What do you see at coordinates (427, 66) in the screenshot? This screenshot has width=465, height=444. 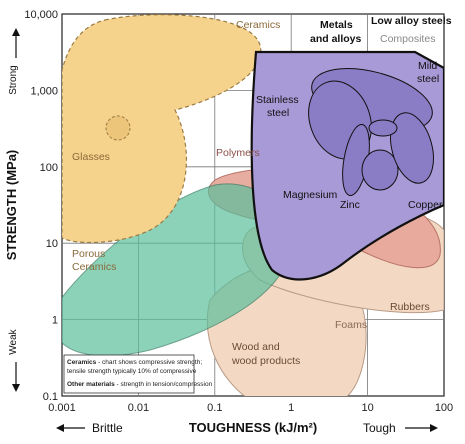 I see `label-mild-steel-1: Mild` at bounding box center [427, 66].